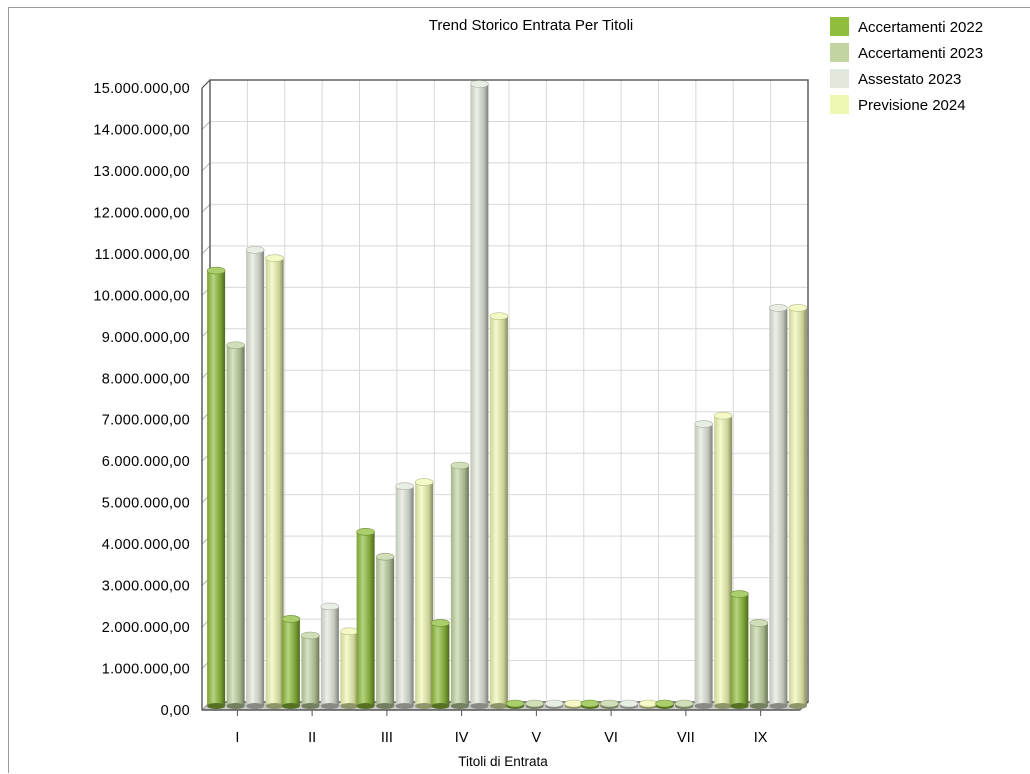  Describe the element at coordinates (909, 79) in the screenshot. I see `legend-label: Assestato 2023` at that location.